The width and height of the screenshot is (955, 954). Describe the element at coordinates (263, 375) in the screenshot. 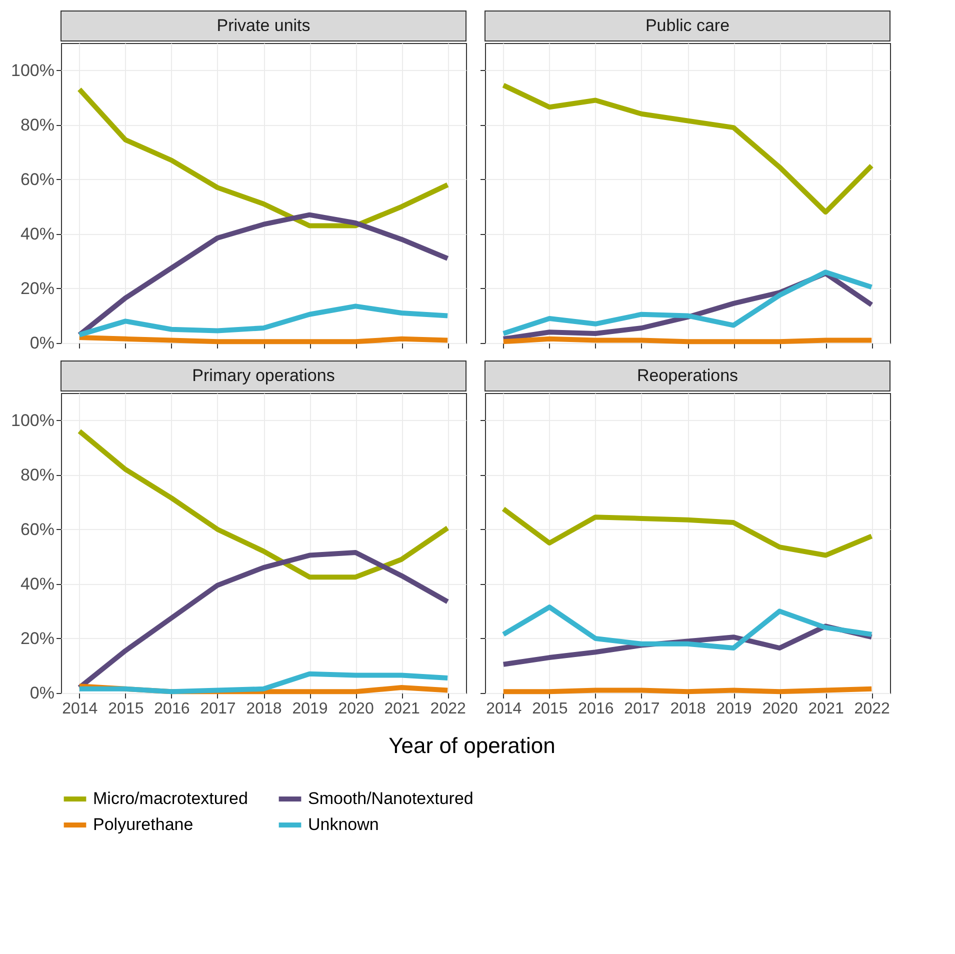

I see `chart-title: Primary operations` at that location.